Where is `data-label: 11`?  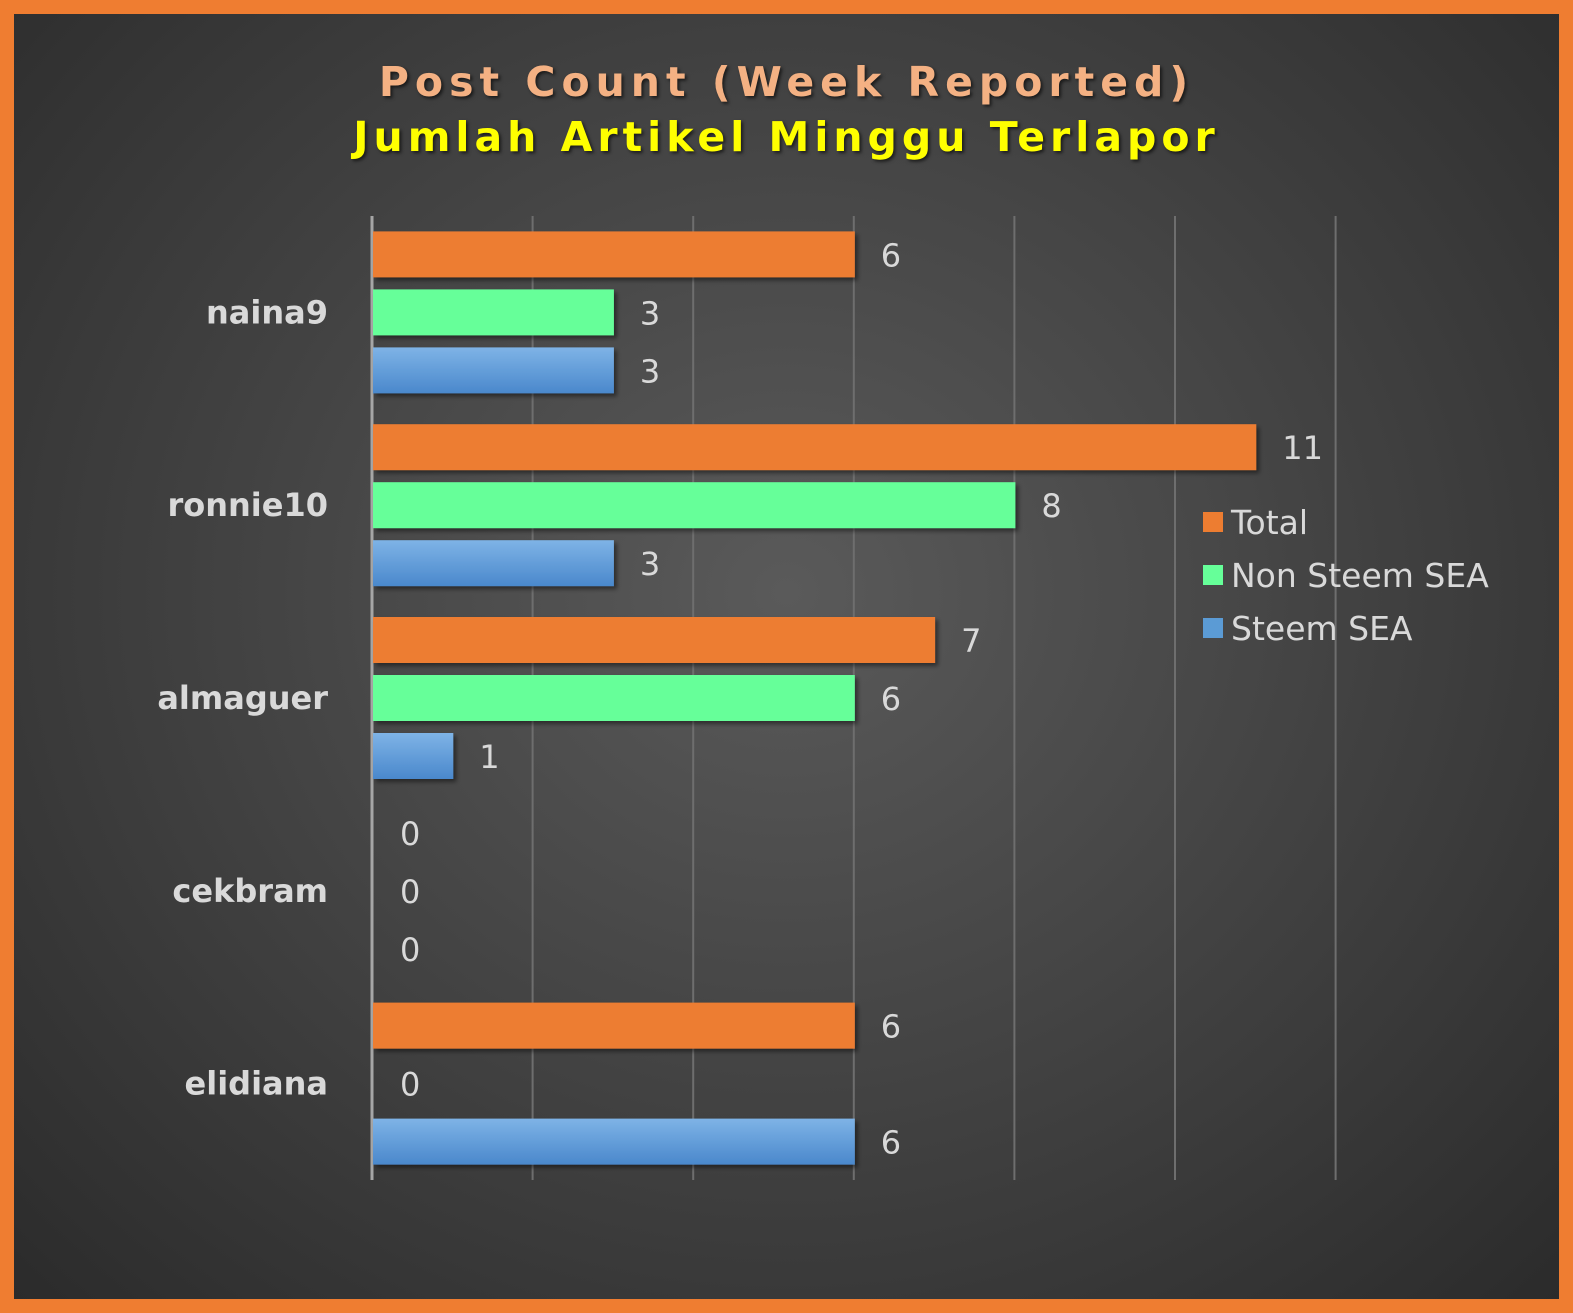 data-label: 11 is located at coordinates (1302, 448).